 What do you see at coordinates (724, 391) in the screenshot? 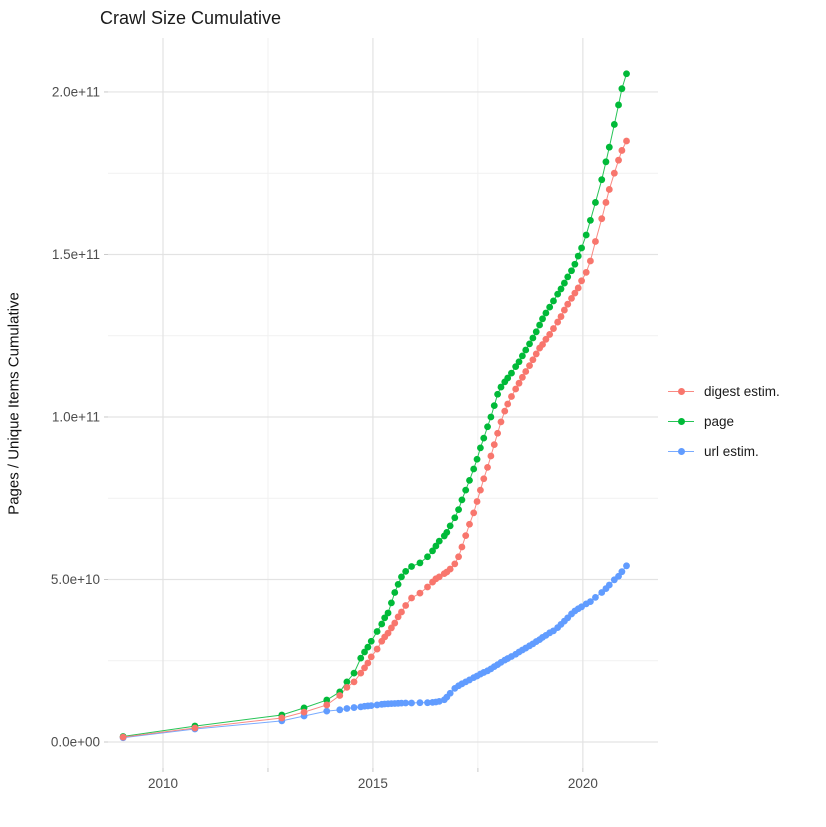
I see `legend-item-digestestim: digest estim.` at bounding box center [724, 391].